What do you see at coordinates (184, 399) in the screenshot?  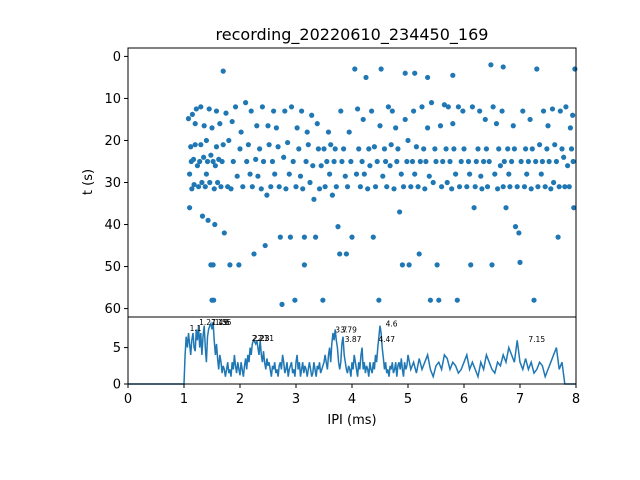 I see `x-tick-label: 1` at bounding box center [184, 399].